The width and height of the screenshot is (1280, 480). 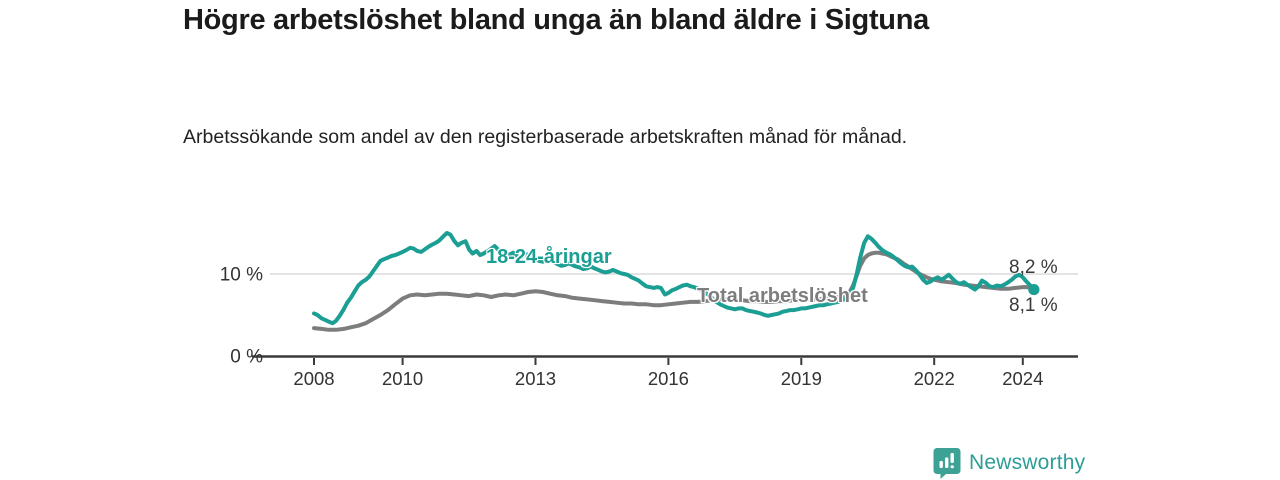 I want to click on newsworthy-brand-link: Newsworthy, so click(x=1009, y=463).